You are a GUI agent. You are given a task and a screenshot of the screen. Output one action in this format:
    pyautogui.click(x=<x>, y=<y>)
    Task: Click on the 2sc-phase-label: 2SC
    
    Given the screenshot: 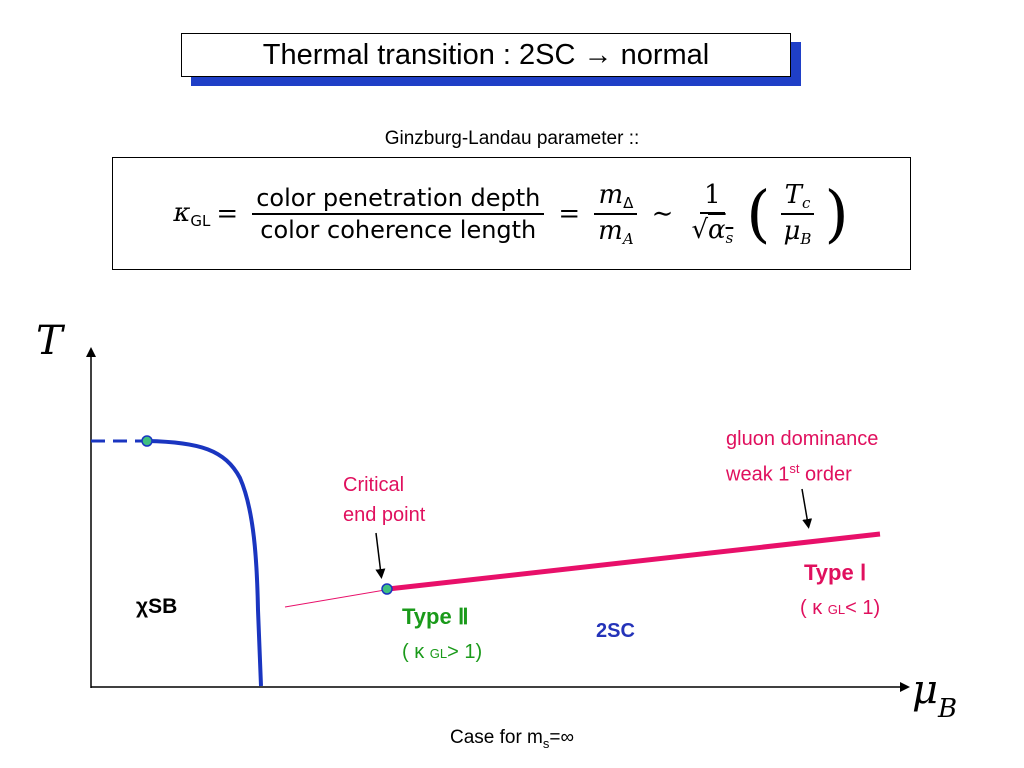 What is the action you would take?
    pyautogui.click(x=615, y=631)
    